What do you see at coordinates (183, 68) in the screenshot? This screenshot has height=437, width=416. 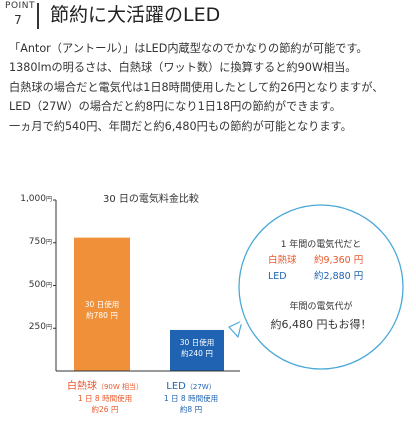 I see `paragraph-line: 1380lmの明るさは、白熱球（ワット数）に換算すると約90W相当。` at bounding box center [183, 68].